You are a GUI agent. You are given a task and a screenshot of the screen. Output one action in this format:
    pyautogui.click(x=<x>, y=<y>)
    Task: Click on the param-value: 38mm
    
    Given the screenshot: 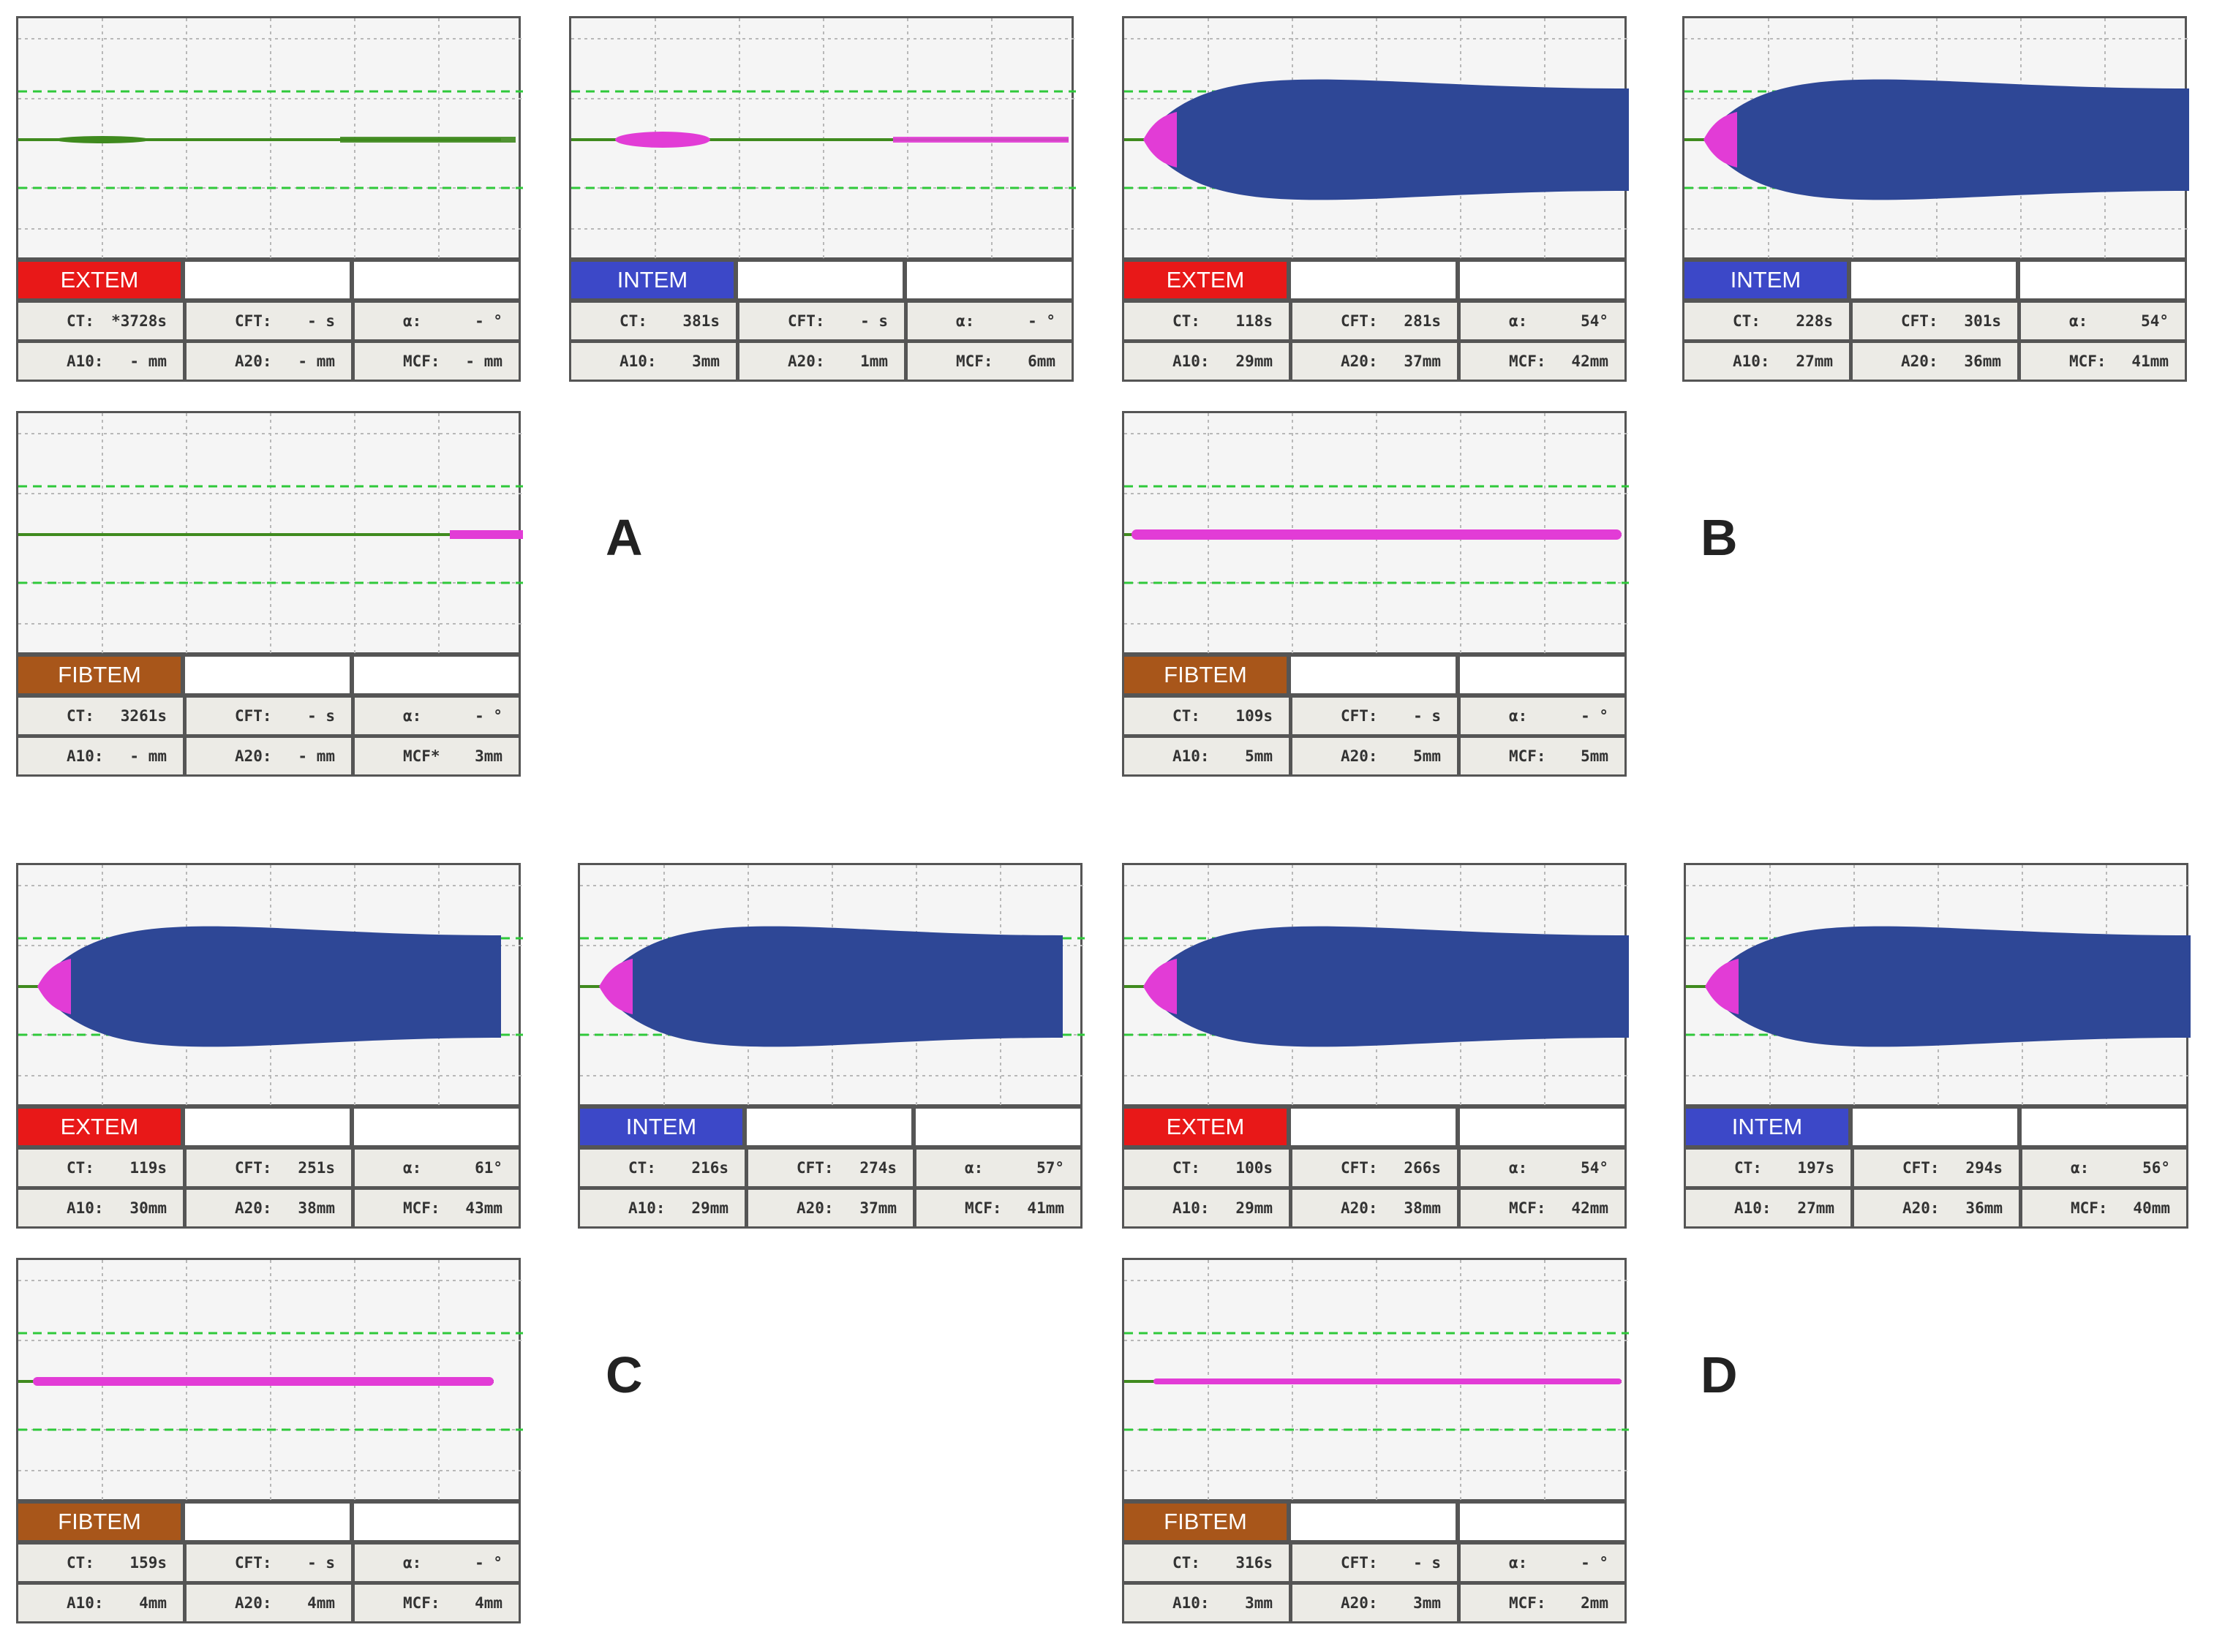 What is the action you would take?
    pyautogui.click(x=317, y=1208)
    